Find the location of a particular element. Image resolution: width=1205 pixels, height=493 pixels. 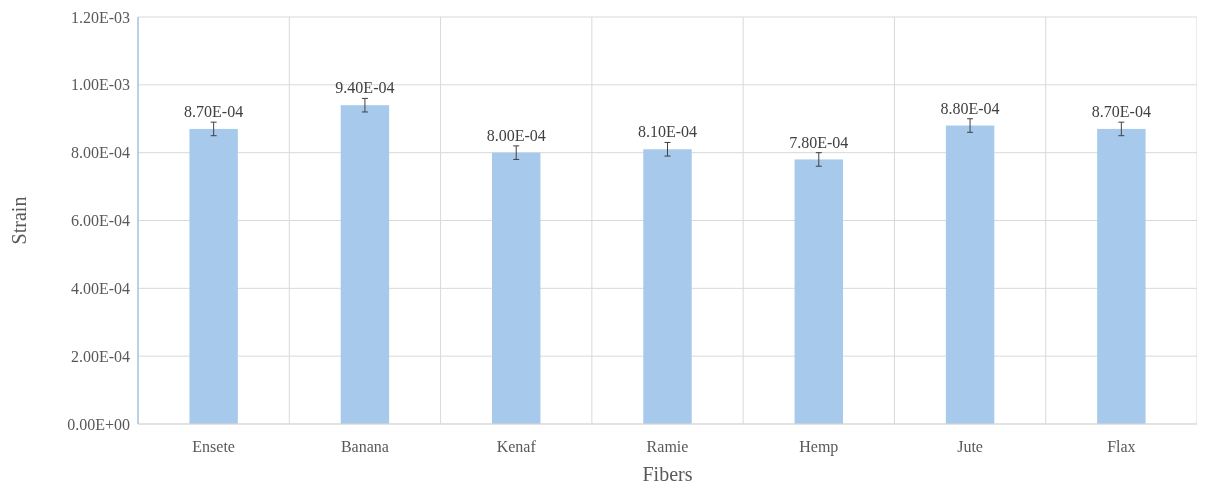

x-tick-label: Hemp is located at coordinates (819, 447).